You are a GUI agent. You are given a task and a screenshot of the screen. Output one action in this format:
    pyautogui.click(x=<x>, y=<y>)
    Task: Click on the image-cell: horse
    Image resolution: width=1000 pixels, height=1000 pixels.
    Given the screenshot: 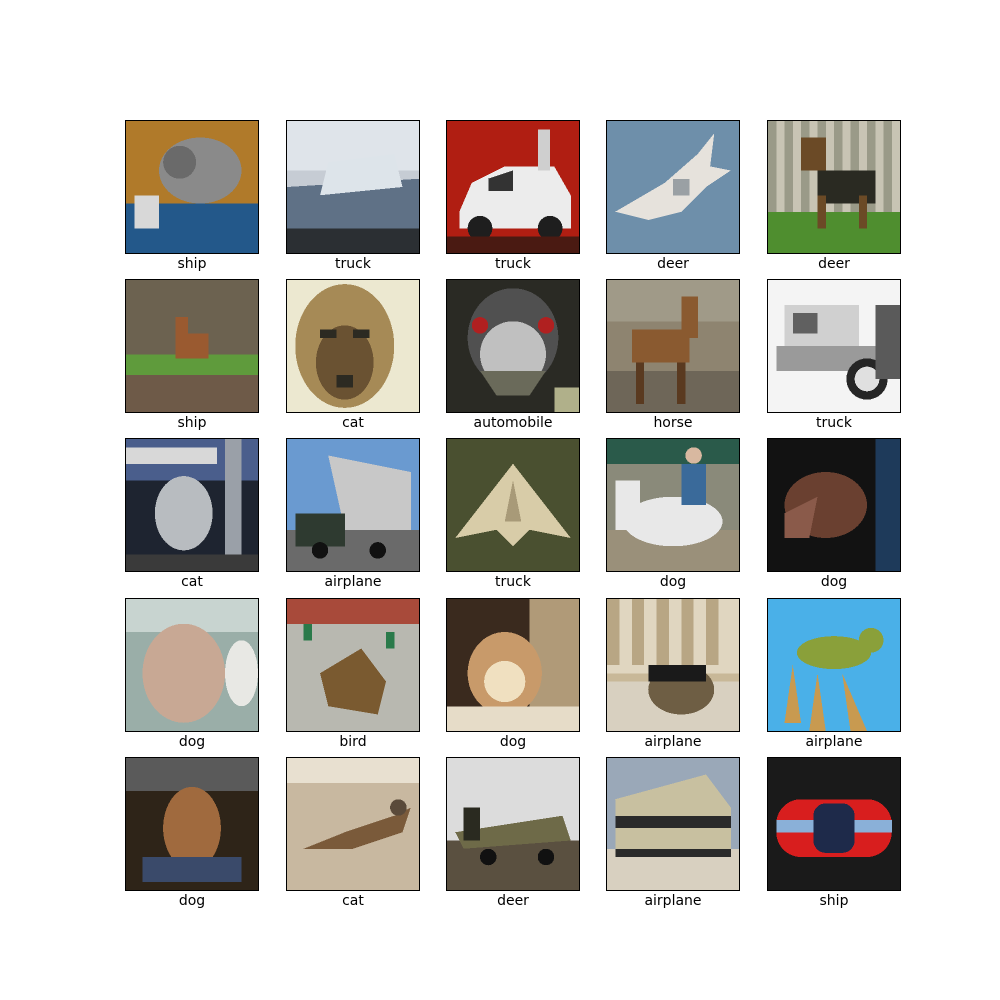 What is the action you would take?
    pyautogui.click(x=673, y=355)
    